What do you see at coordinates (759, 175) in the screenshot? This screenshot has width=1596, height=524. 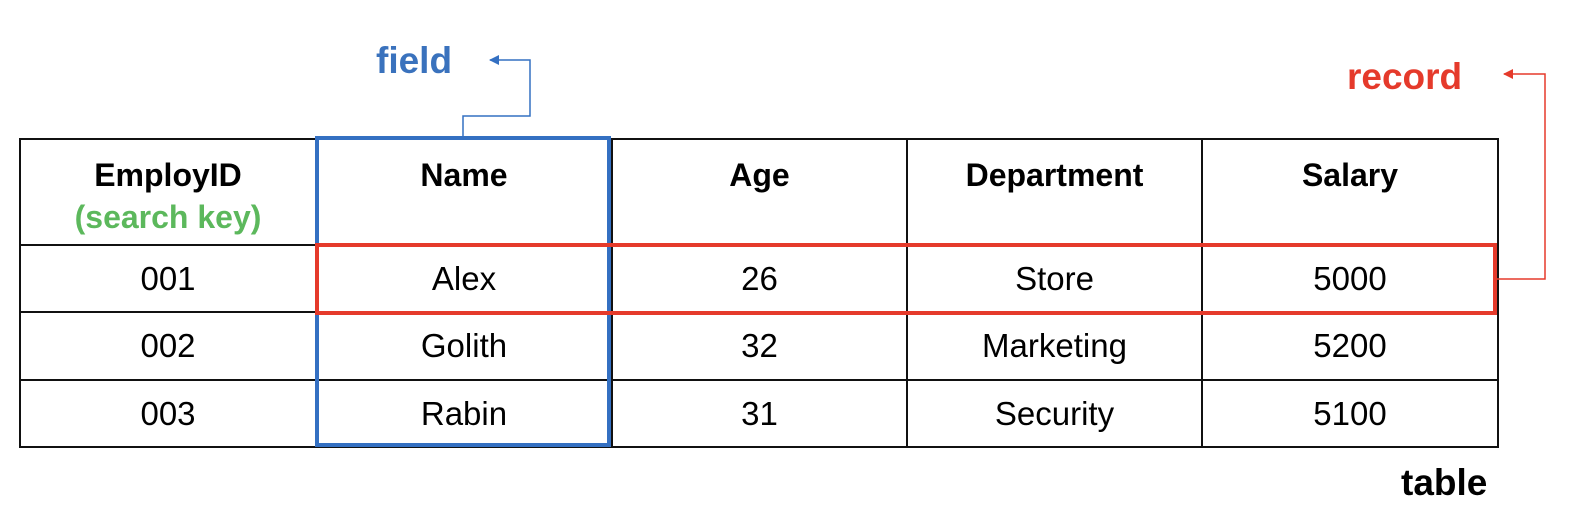 I see `header-age-label: Age` at bounding box center [759, 175].